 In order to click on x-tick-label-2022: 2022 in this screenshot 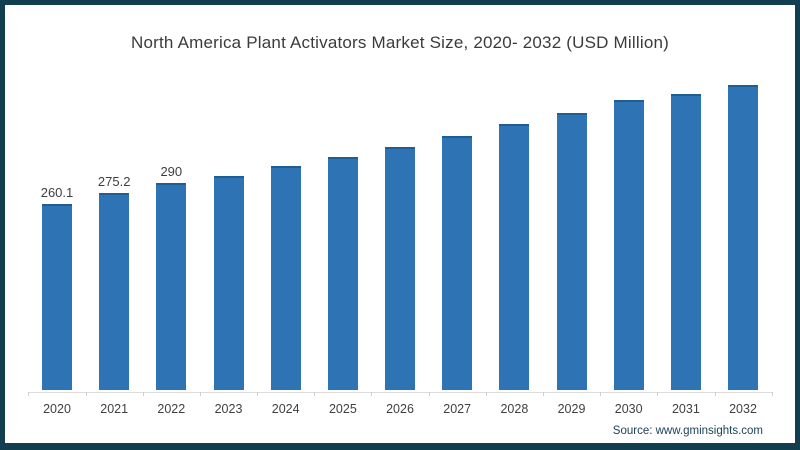, I will do `click(171, 409)`.